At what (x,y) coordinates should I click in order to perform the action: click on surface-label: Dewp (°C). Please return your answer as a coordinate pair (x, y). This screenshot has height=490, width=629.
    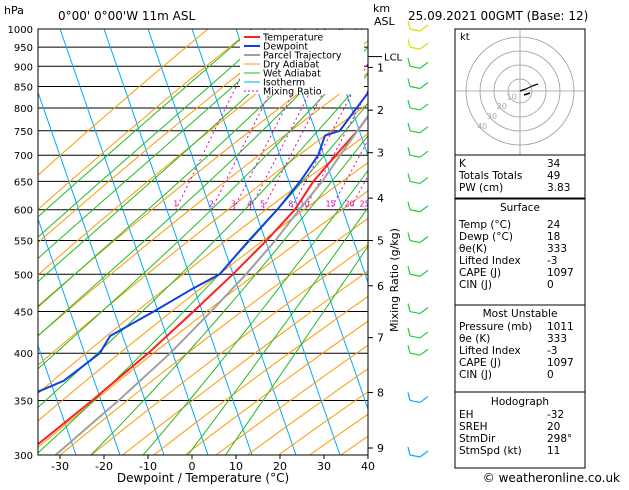
    Looking at the image, I should click on (486, 237).